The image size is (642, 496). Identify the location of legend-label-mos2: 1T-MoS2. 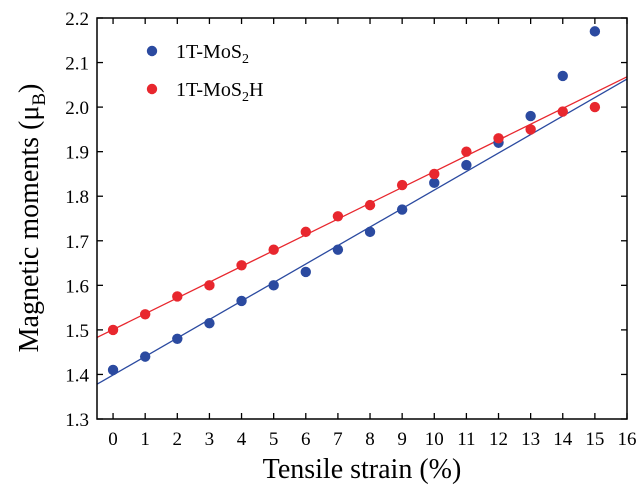
(212, 54).